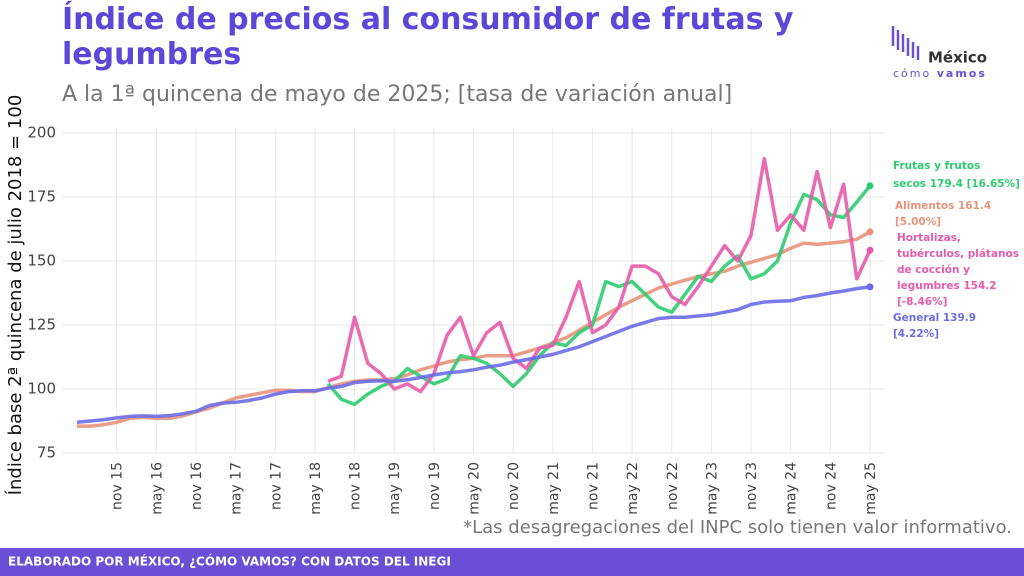  Describe the element at coordinates (41, 133) in the screenshot. I see `y-tick-label: 200` at that location.